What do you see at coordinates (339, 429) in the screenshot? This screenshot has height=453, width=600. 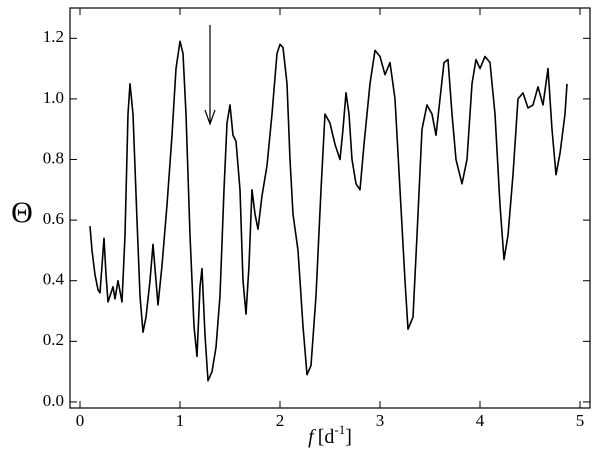 I see `x-label-exponent: -1` at bounding box center [339, 429].